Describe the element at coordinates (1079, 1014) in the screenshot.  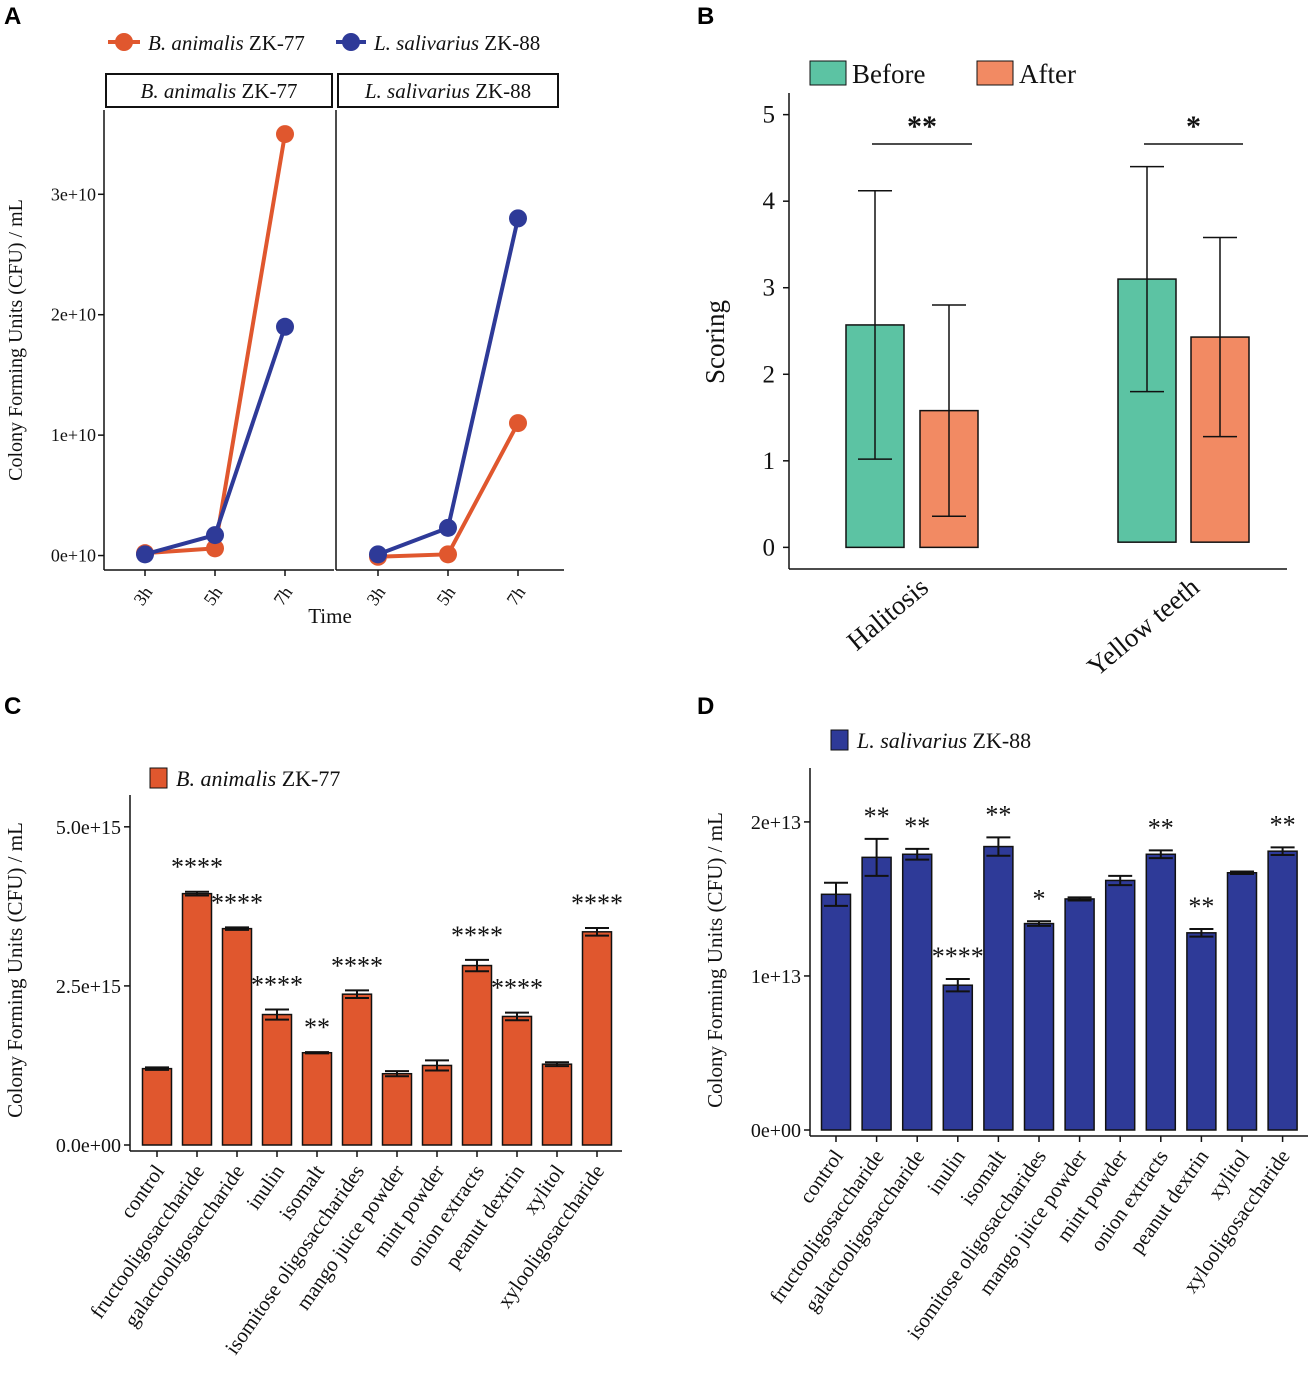
I see `bar-mango-juice-powder` at that location.